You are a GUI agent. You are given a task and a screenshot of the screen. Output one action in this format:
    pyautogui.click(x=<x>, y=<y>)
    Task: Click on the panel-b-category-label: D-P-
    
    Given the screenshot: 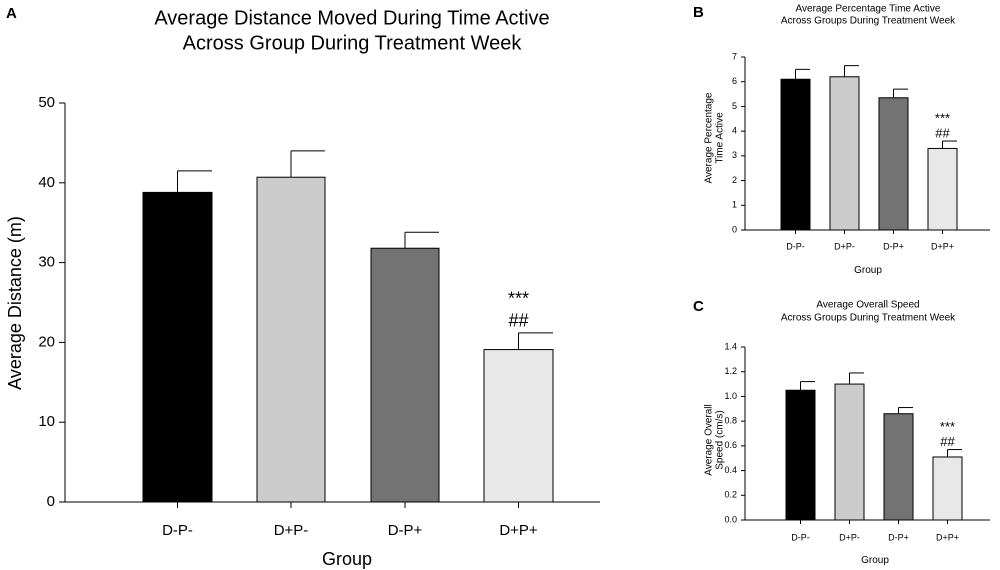 What is the action you would take?
    pyautogui.click(x=795, y=246)
    